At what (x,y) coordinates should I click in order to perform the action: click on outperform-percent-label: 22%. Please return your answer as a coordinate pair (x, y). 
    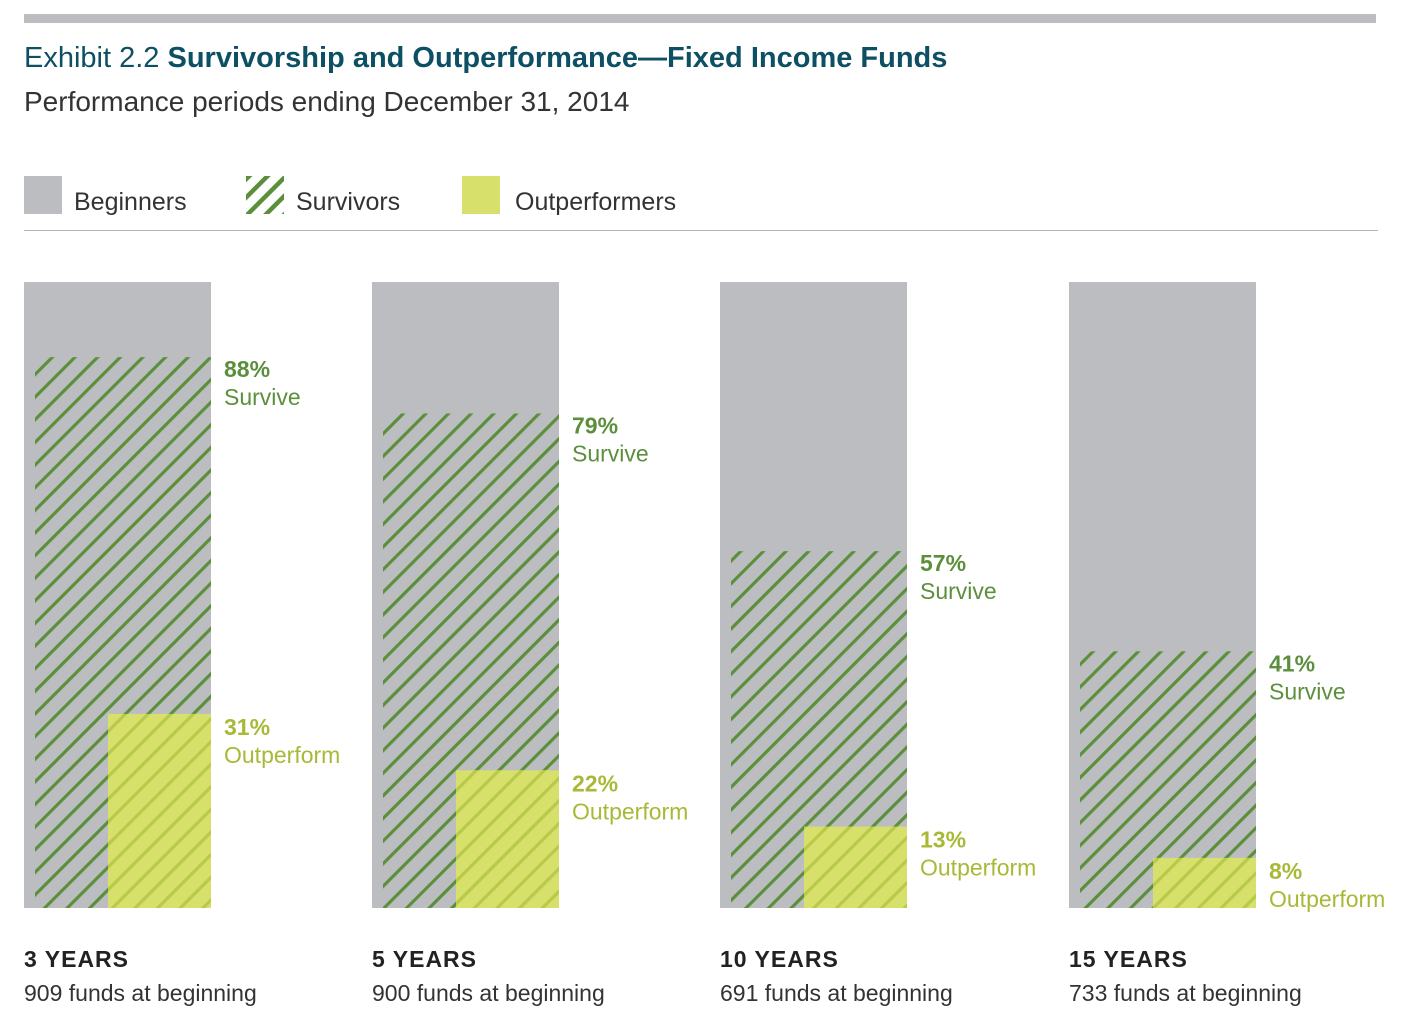
    Looking at the image, I should click on (595, 783).